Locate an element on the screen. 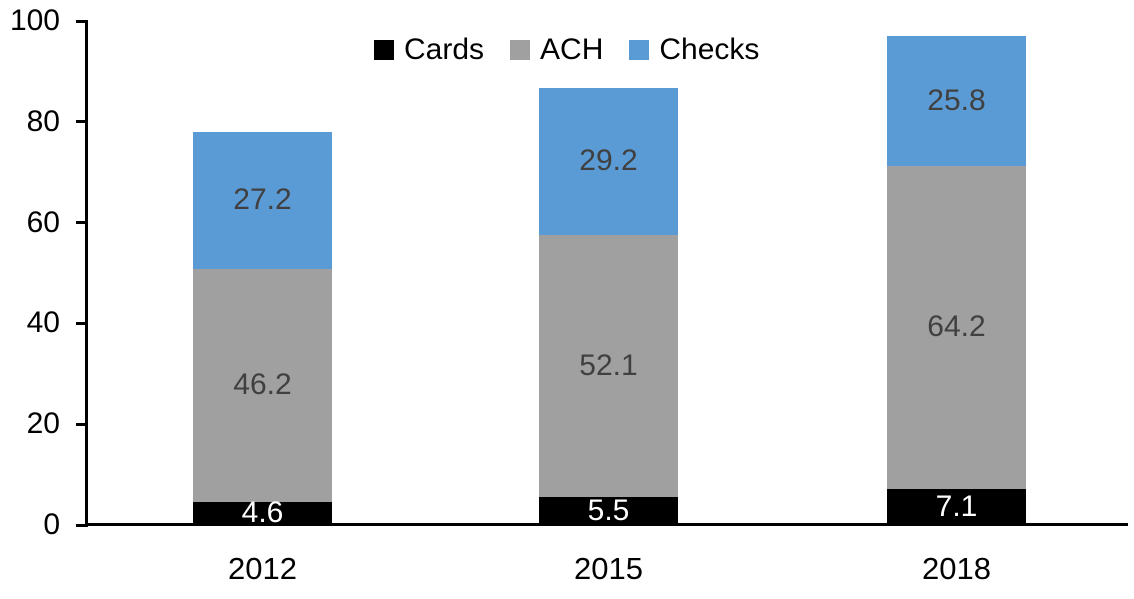 This screenshot has height=599, width=1134. checks-swatch-icon is located at coordinates (639, 50).